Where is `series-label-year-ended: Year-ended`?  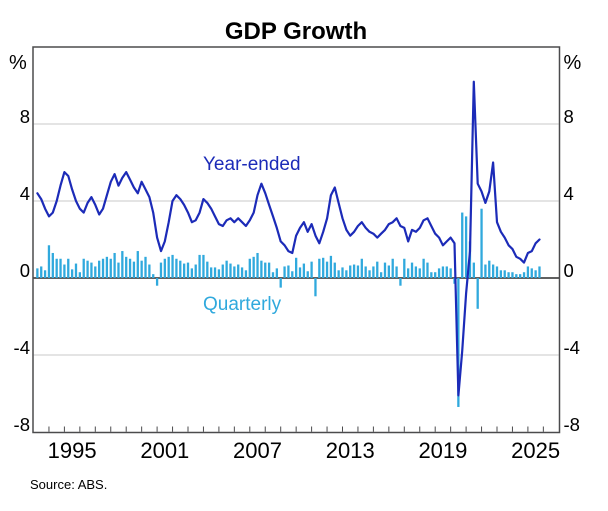
series-label-year-ended: Year-ended is located at coordinates (252, 164).